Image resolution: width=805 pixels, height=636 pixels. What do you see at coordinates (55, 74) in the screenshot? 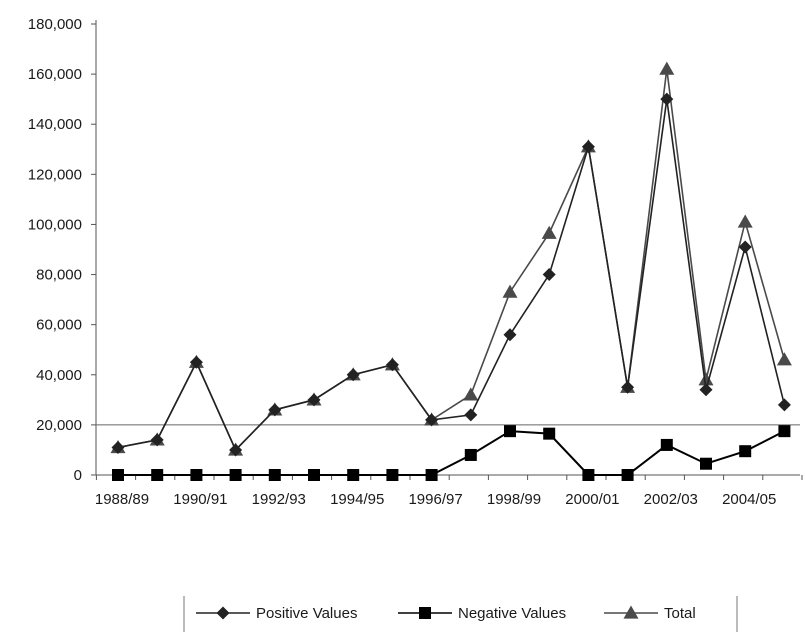
I see `y-tick-label: 160,000` at bounding box center [55, 74].